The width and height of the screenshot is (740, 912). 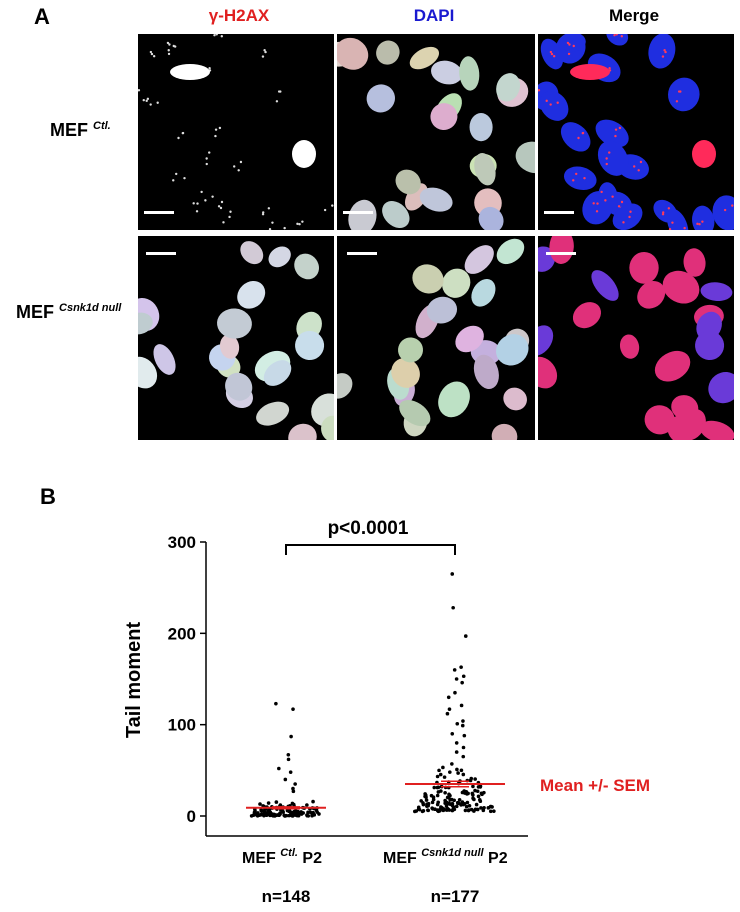 What do you see at coordinates (182, 633) in the screenshot?
I see `y-tick-label: 200` at bounding box center [182, 633].